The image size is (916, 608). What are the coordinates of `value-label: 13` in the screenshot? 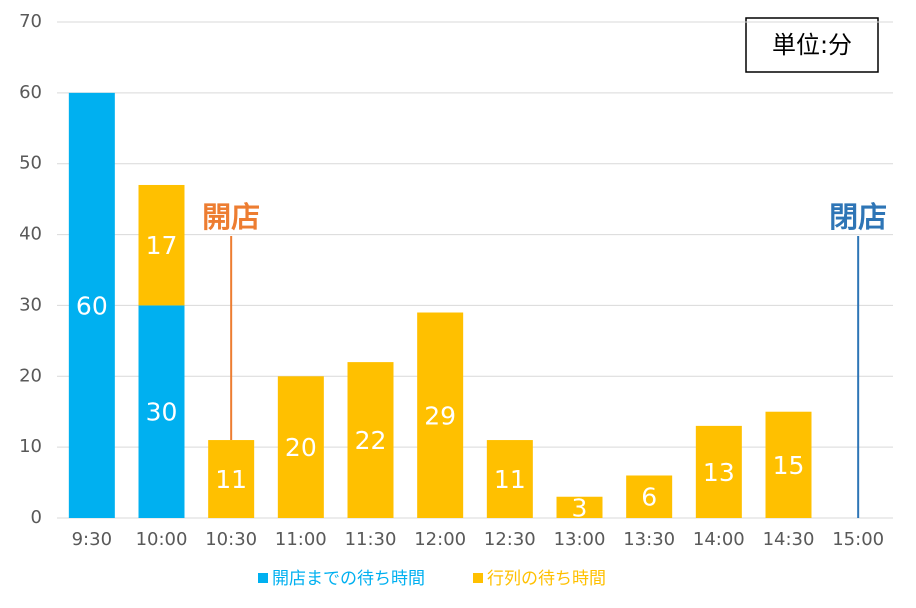 It's located at (719, 472).